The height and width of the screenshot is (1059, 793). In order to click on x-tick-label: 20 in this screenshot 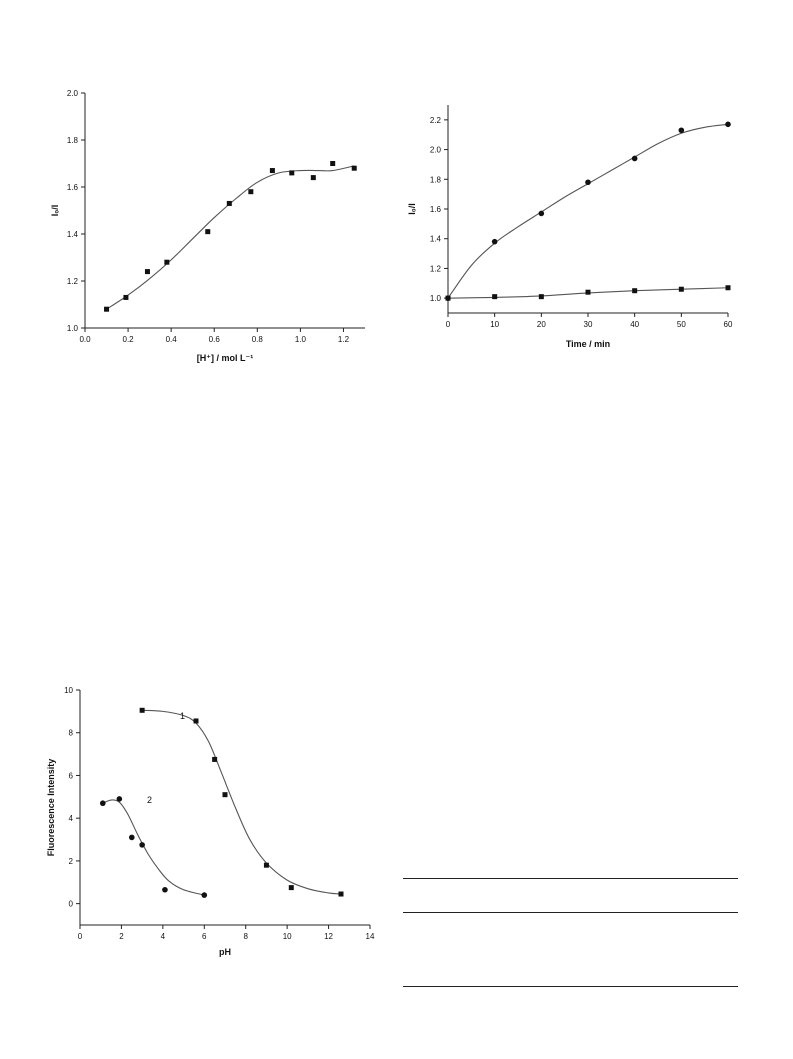, I will do `click(541, 324)`.